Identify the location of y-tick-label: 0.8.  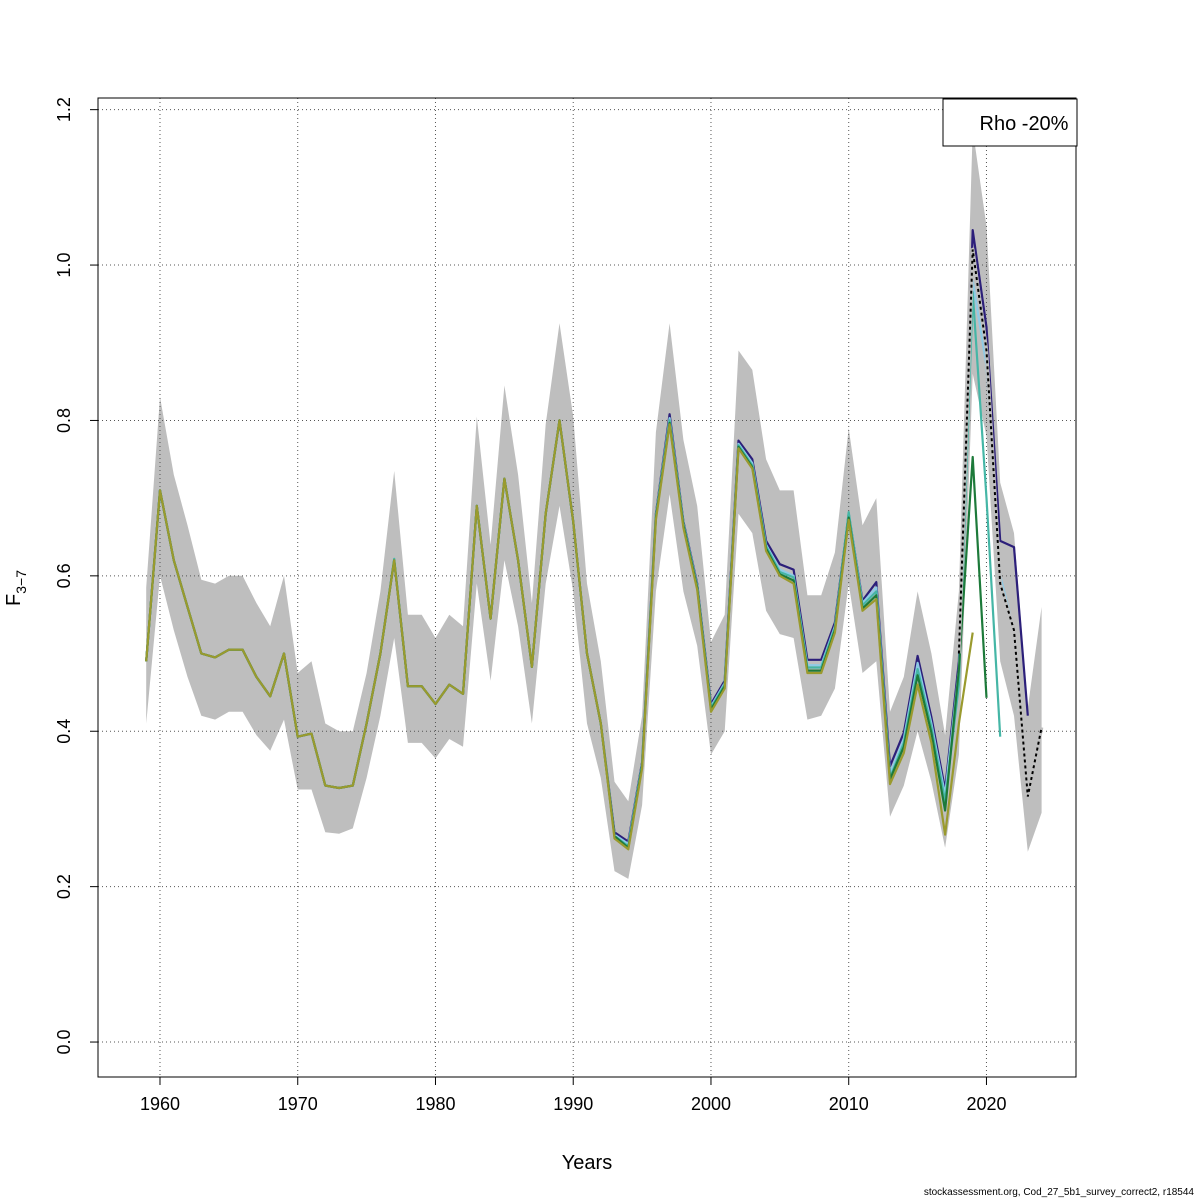
(64, 420).